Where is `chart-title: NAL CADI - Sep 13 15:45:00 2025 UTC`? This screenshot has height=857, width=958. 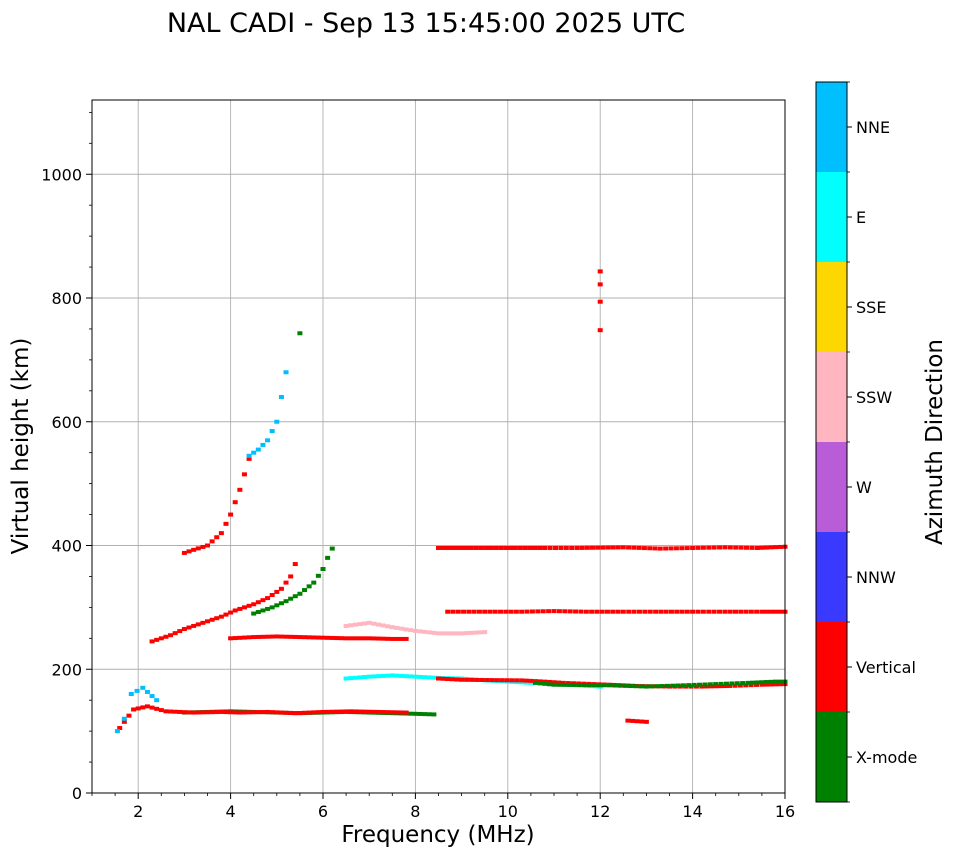
chart-title: NAL CADI - Sep 13 15:45:00 2025 UTC is located at coordinates (426, 23).